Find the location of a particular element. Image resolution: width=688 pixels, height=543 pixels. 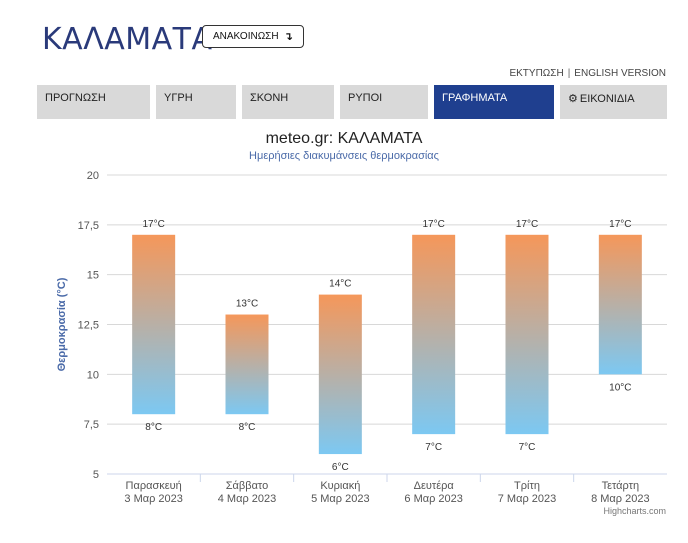

tab-forecast: ΠΡΟΓΝΩΣΗ is located at coordinates (93, 102).